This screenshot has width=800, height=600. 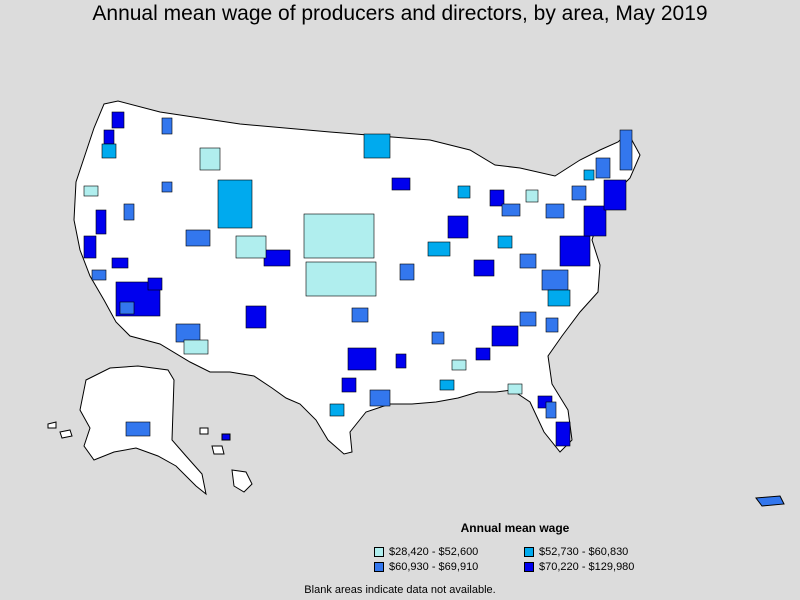 I want to click on legend-item: $70,220 - $129,980, so click(x=579, y=567).